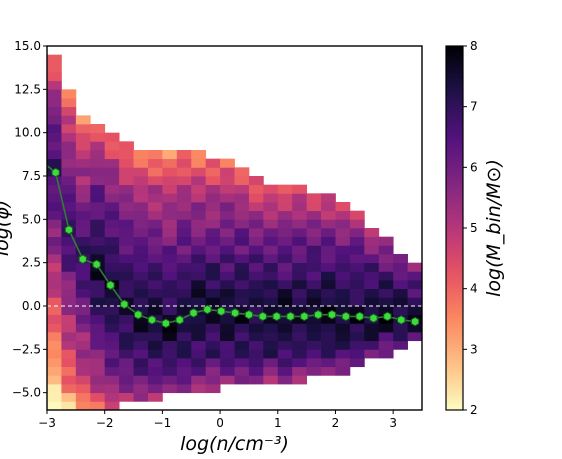 The width and height of the screenshot is (562, 459). I want to click on colorbar, so click(454, 228).